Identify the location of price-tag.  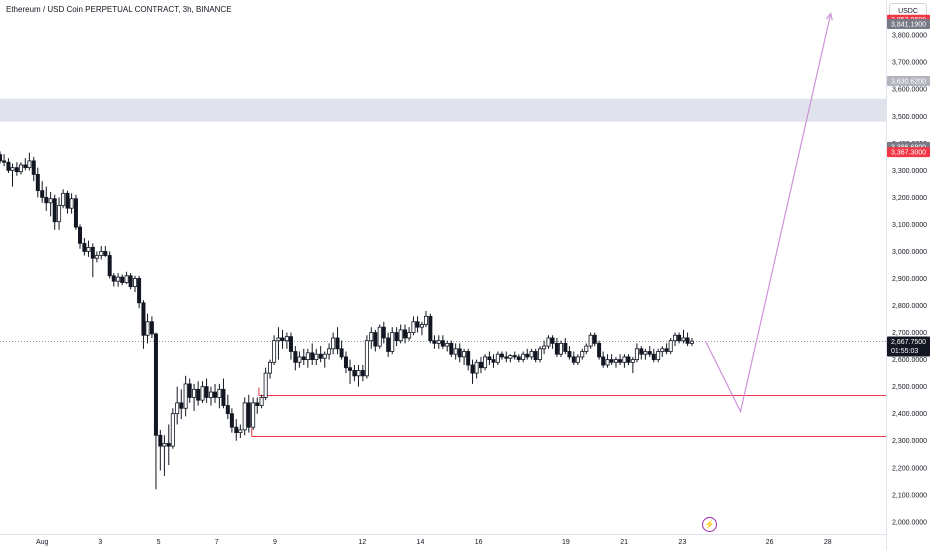
(908, 24).